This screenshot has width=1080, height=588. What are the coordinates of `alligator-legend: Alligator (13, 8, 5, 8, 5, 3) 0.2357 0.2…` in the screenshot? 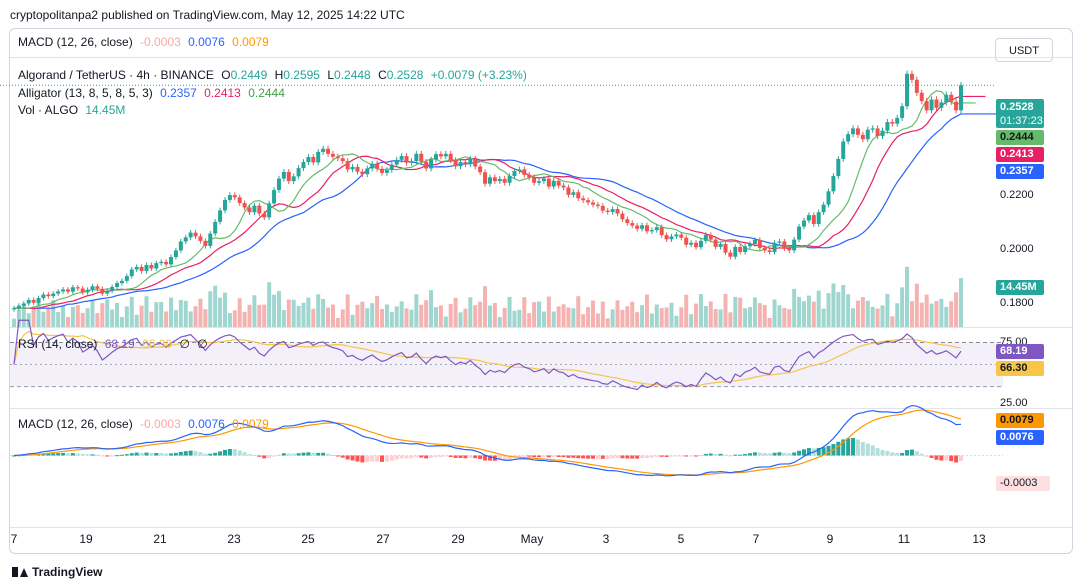 It's located at (153, 93).